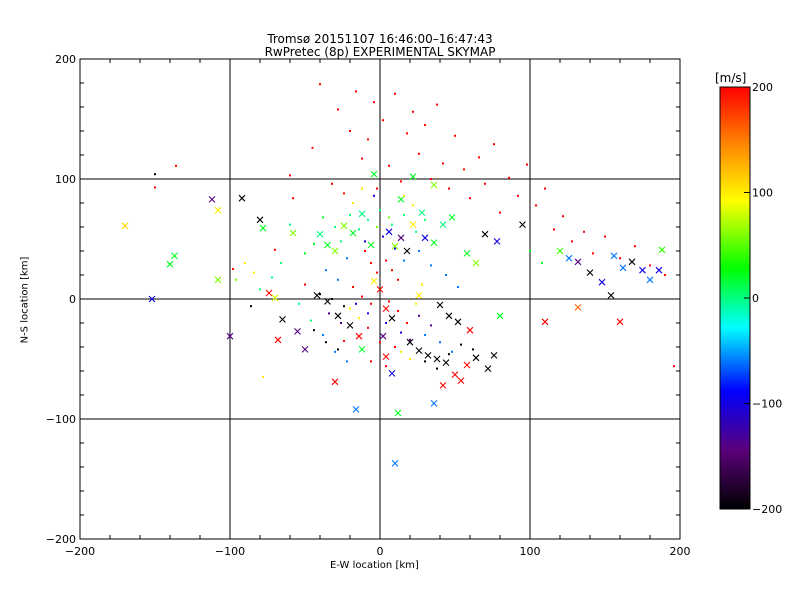 This screenshot has width=800, height=600. I want to click on colorbar-ticks: 200 100 0 −100 −200, so click(750, 298).